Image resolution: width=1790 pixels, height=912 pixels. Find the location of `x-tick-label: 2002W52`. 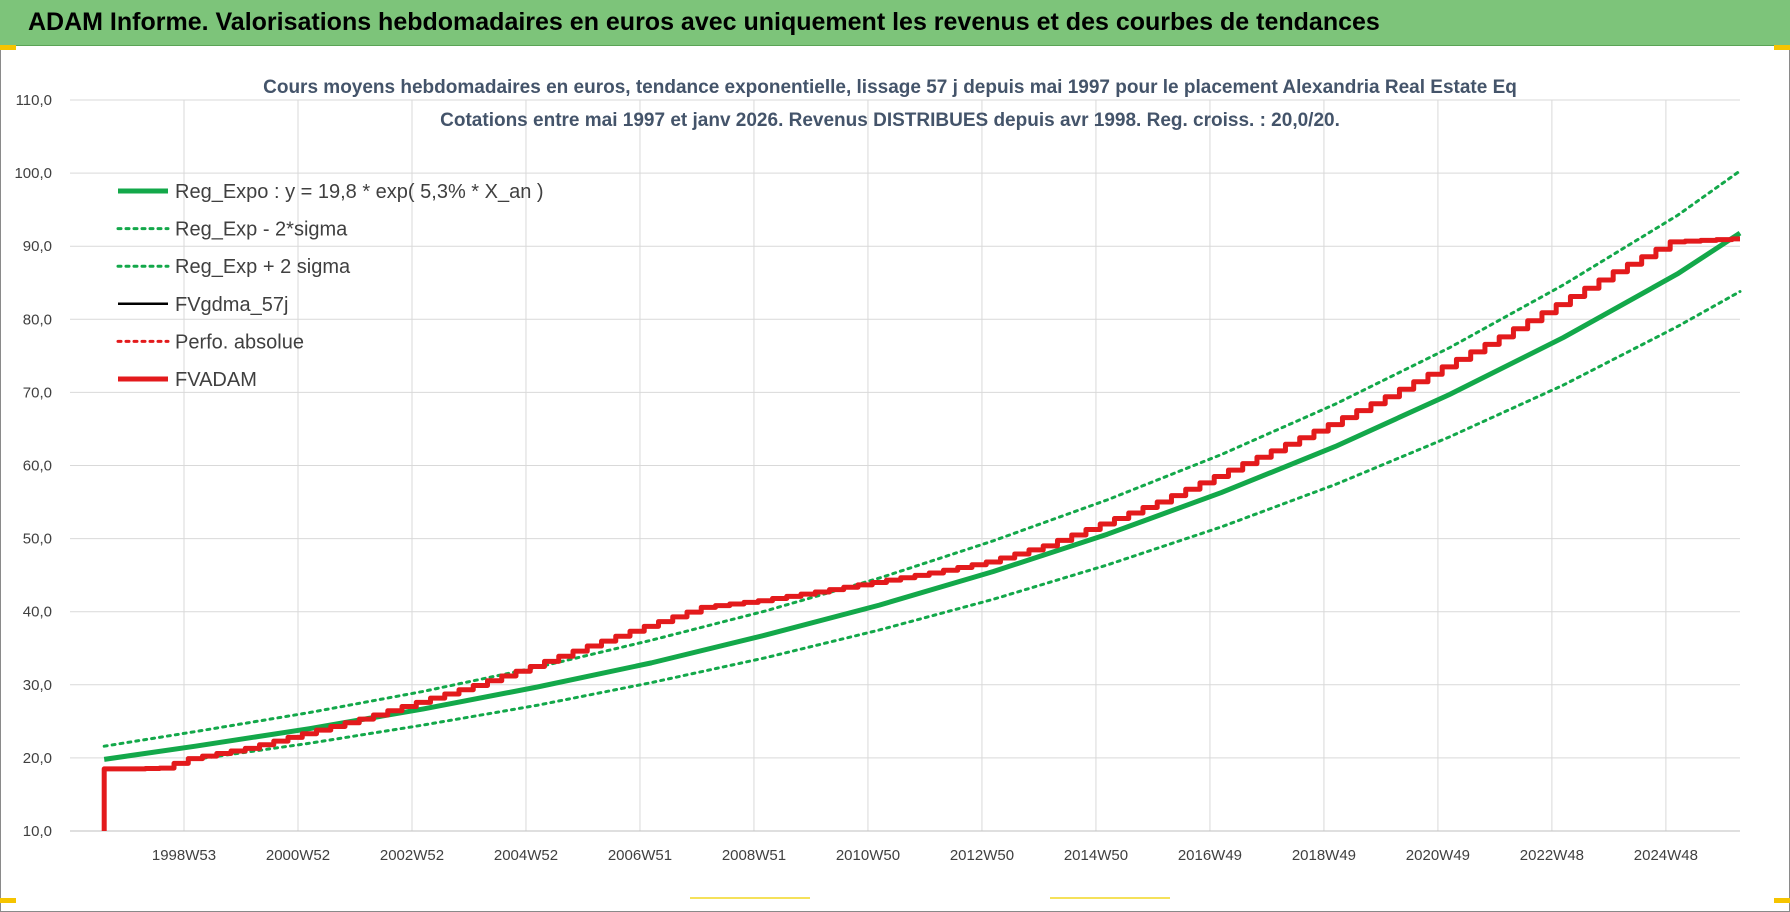

x-tick-label: 2002W52 is located at coordinates (412, 855).